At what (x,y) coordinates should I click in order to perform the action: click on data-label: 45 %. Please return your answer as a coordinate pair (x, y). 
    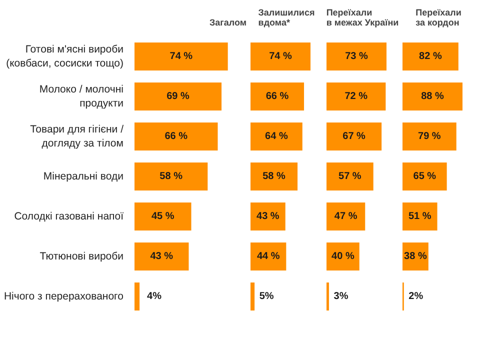
    Looking at the image, I should click on (162, 216).